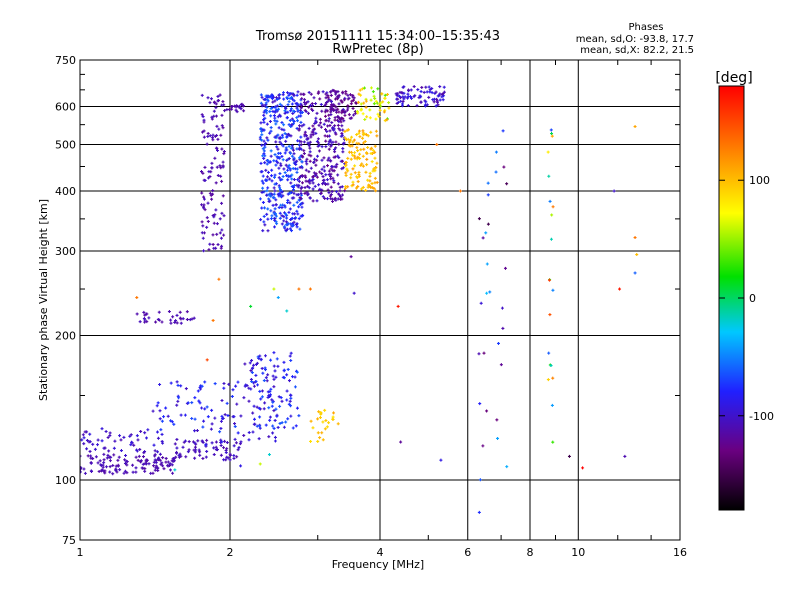  I want to click on y-axis-label: Stationary phase Virtual Height [km], so click(43, 300).